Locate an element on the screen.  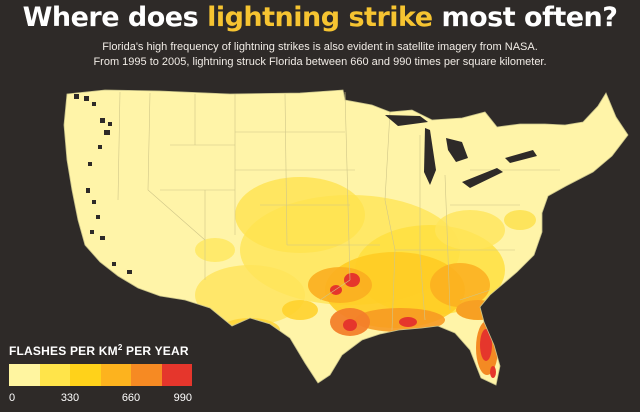
florida-peak-density is located at coordinates (486, 345).